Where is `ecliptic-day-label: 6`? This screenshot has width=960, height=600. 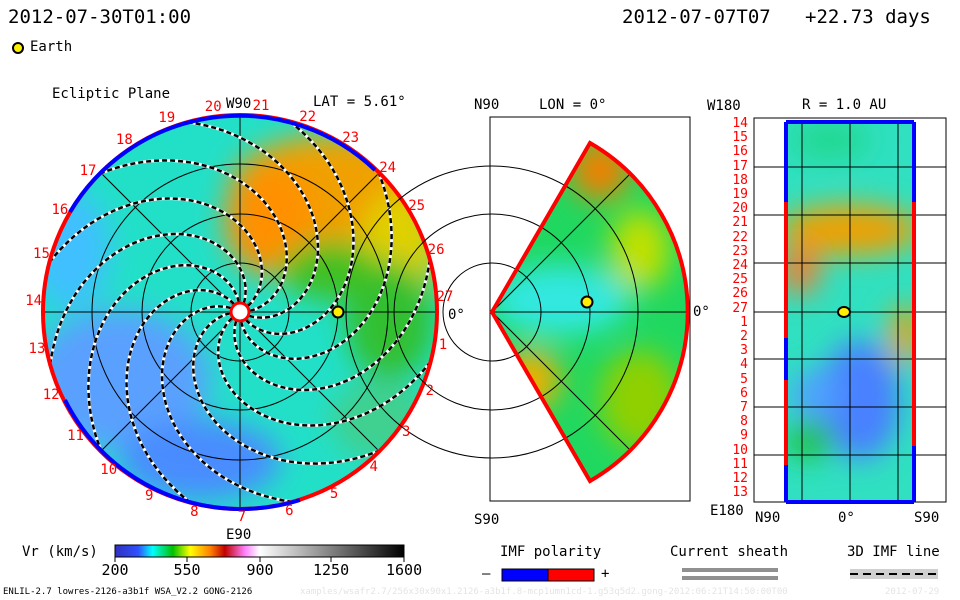 ecliptic-day-label: 6 is located at coordinates (289, 510).